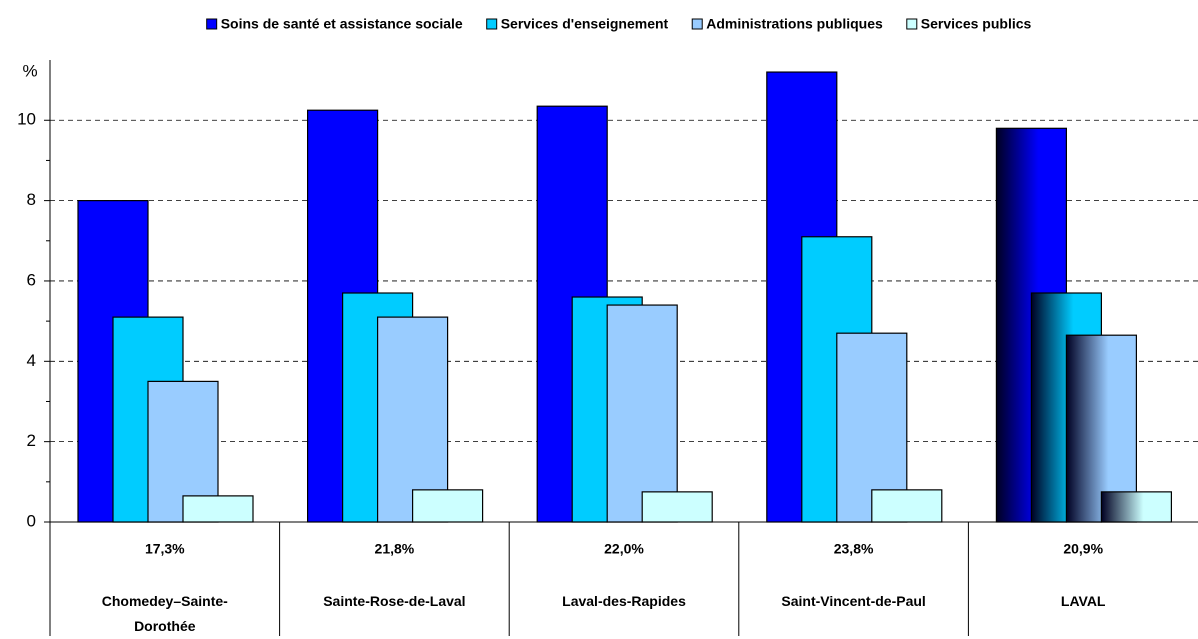 Image resolution: width=1198 pixels, height=639 pixels. What do you see at coordinates (624, 549) in the screenshot?
I see `total-label: 22,0%` at bounding box center [624, 549].